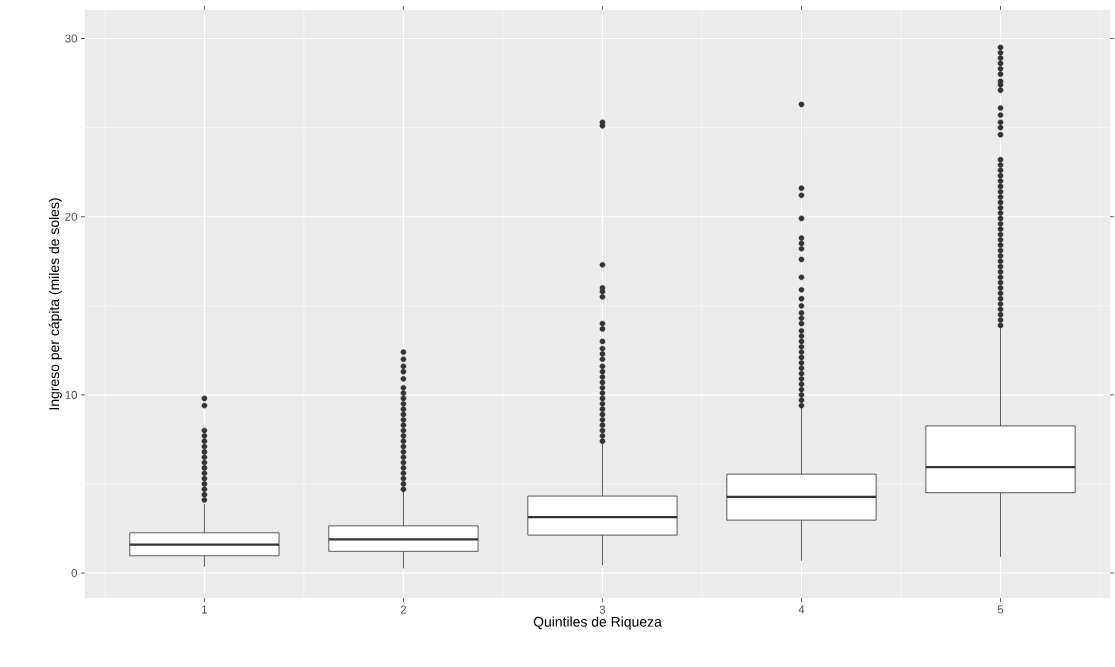 This screenshot has width=1115, height=667. Describe the element at coordinates (71, 38) in the screenshot. I see `y-tick-label: 30` at that location.